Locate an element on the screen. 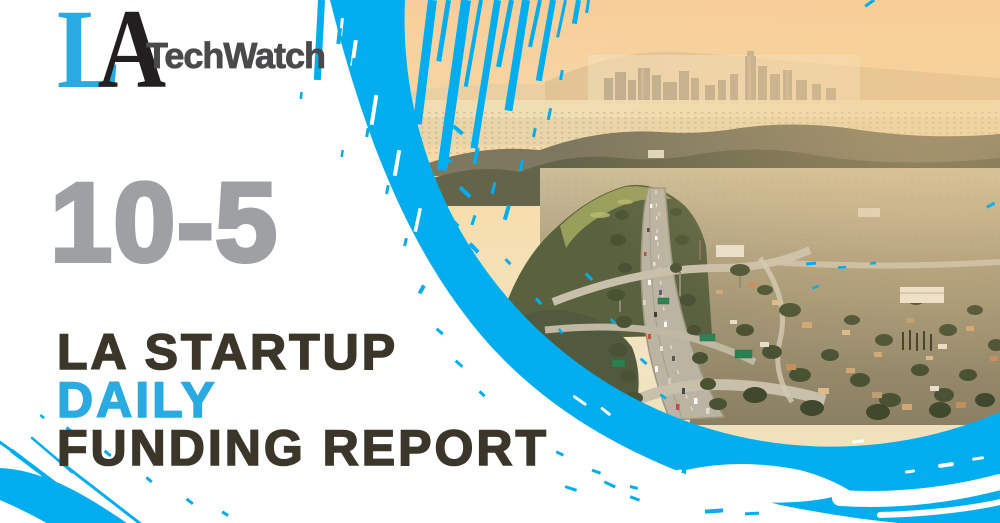 The width and height of the screenshot is (1000, 523). title-line-1: LA STARTUP is located at coordinates (227, 352).